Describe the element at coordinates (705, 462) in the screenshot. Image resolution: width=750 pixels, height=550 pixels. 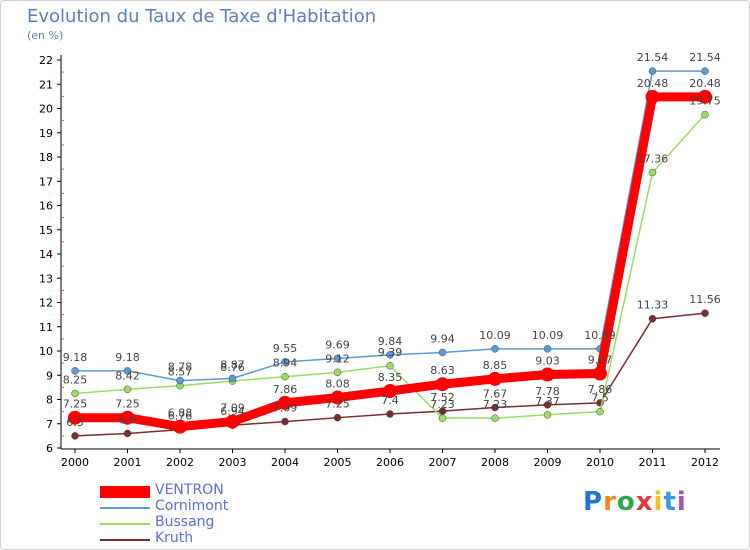
I see `x-tick-label: 2012` at that location.